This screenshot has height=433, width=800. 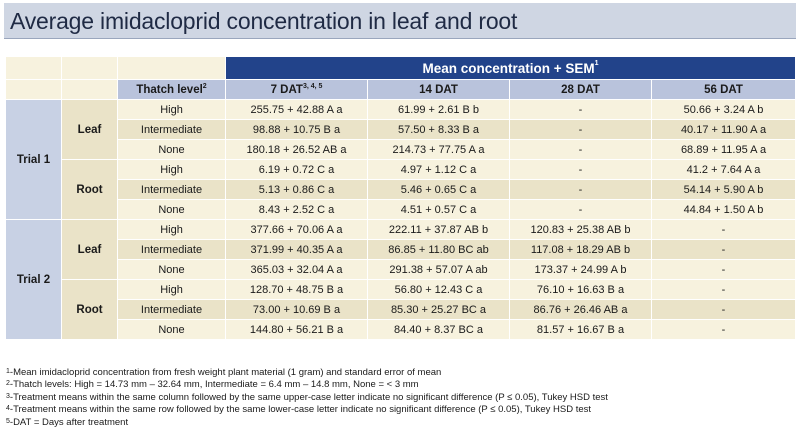 I want to click on value-cell: 40.17 + 11.90 A a, so click(x=723, y=129).